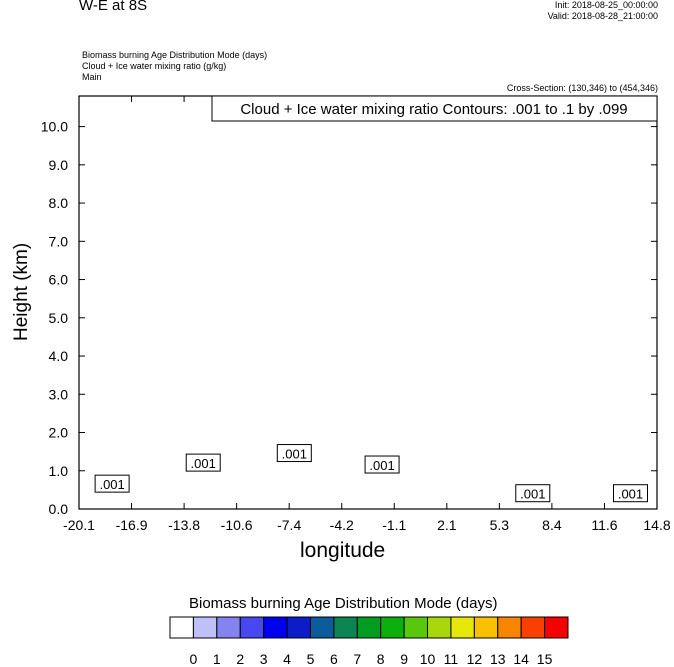 This screenshot has height=667, width=674. I want to click on colorbar-label: 2, so click(240, 659).